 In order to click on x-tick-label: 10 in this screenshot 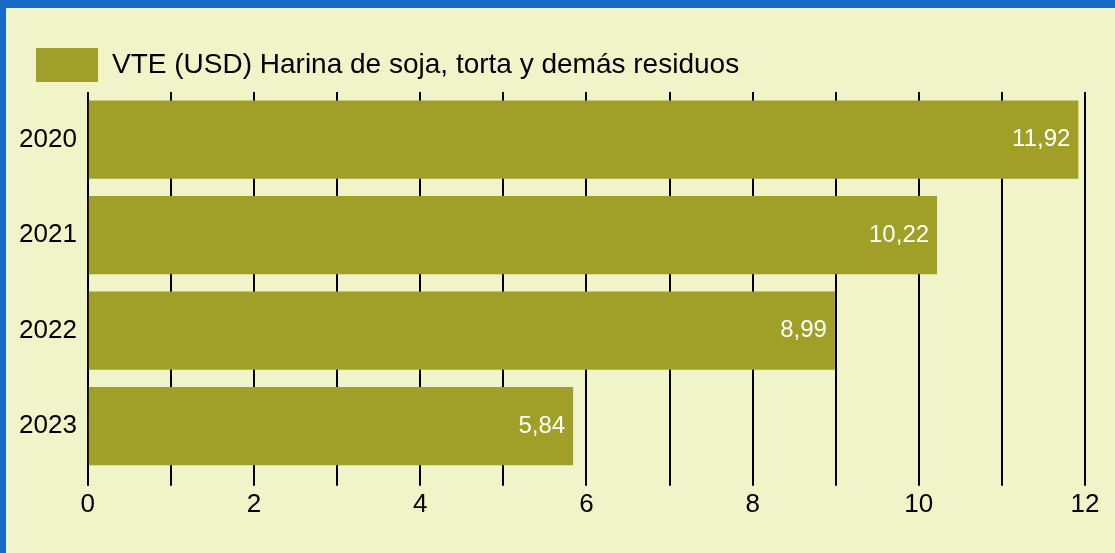, I will do `click(919, 502)`.